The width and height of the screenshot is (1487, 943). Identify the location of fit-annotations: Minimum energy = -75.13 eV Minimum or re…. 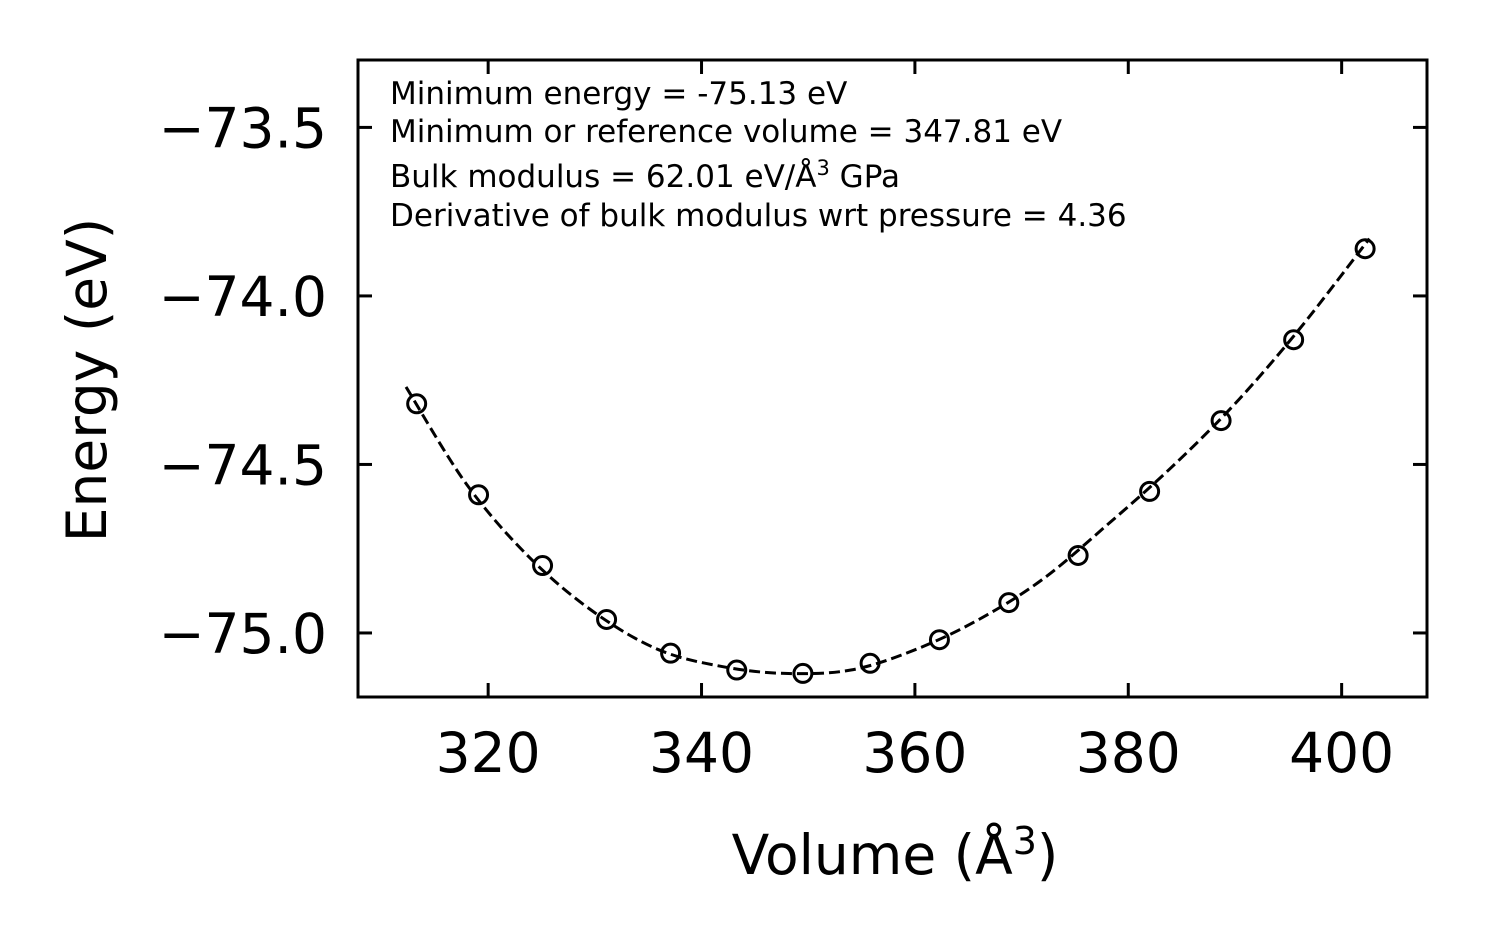
(758, 155).